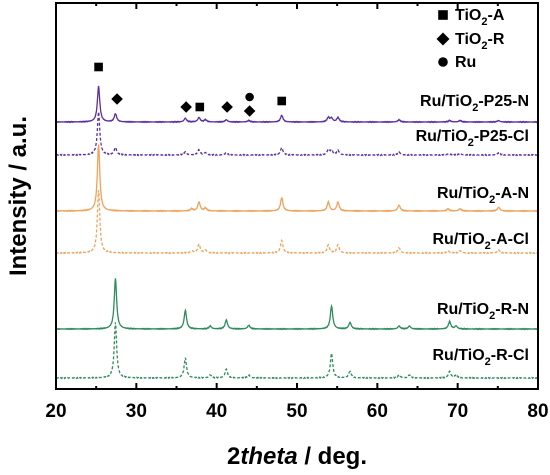 This screenshot has width=550, height=475. I want to click on legend-label-base: Ru, so click(465, 62).